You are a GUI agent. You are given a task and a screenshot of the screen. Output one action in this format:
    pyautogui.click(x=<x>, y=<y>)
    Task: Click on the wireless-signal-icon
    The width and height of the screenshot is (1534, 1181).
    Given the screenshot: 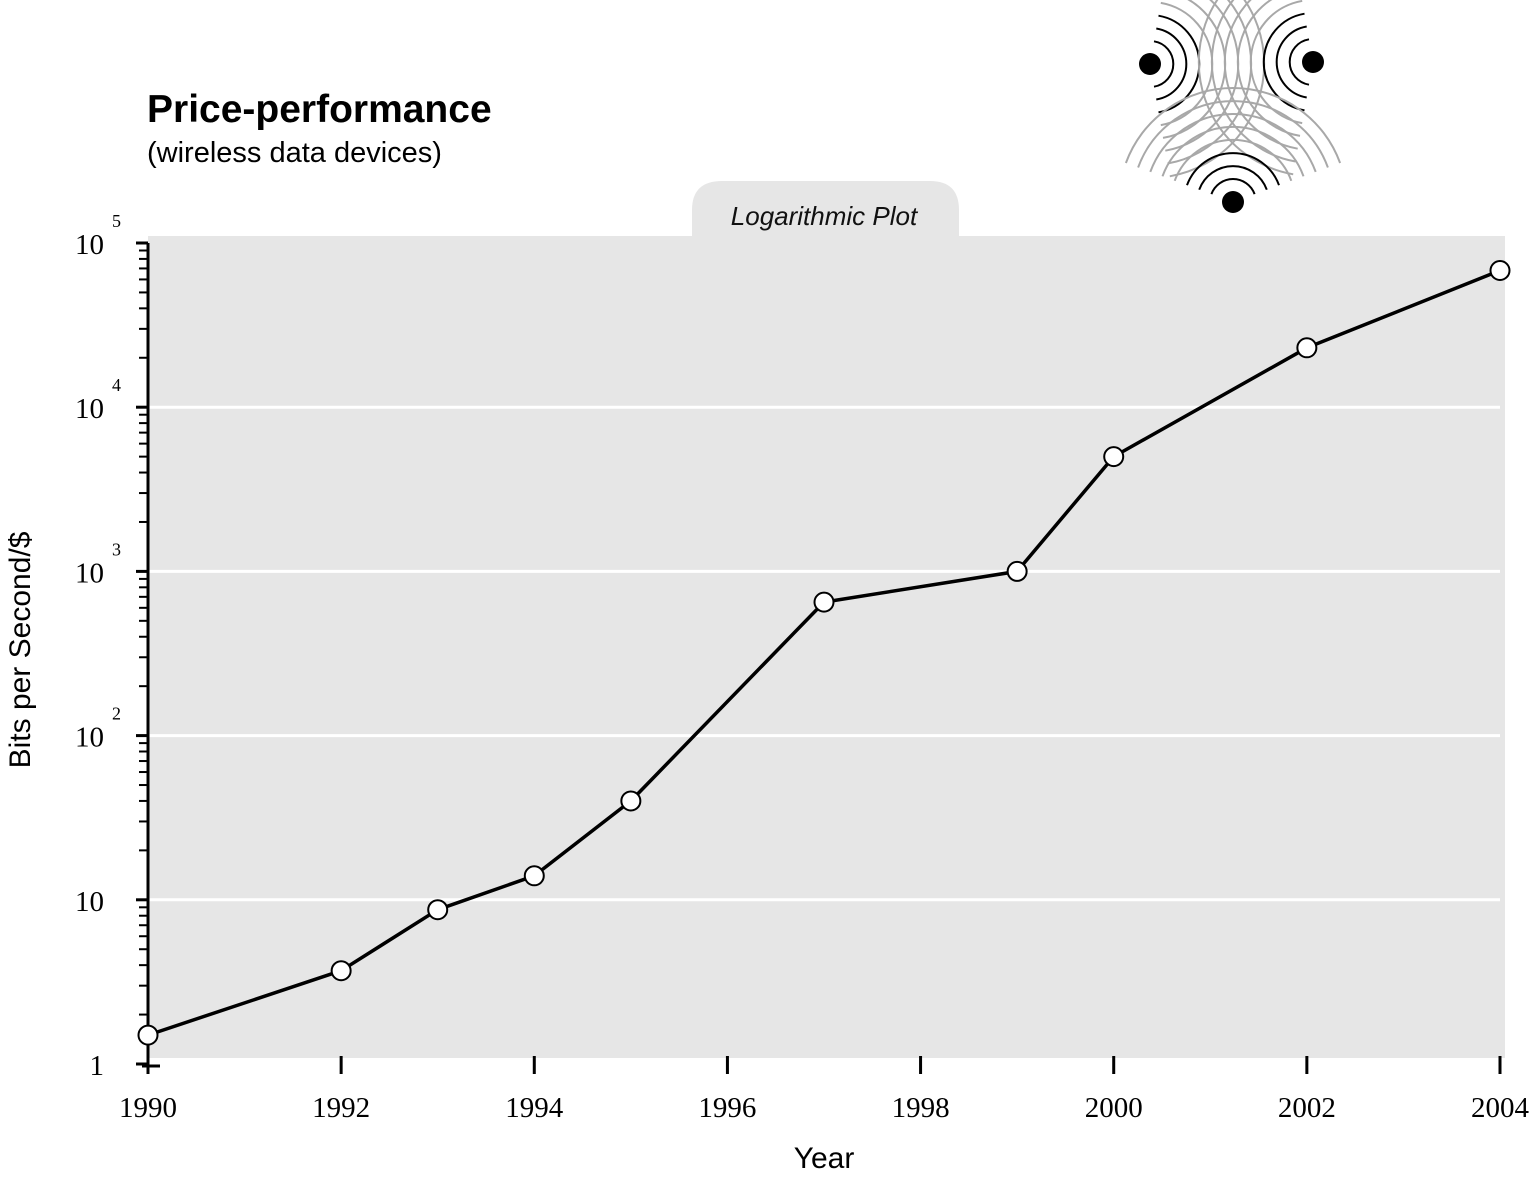 What is the action you would take?
    pyautogui.click(x=1233, y=106)
    